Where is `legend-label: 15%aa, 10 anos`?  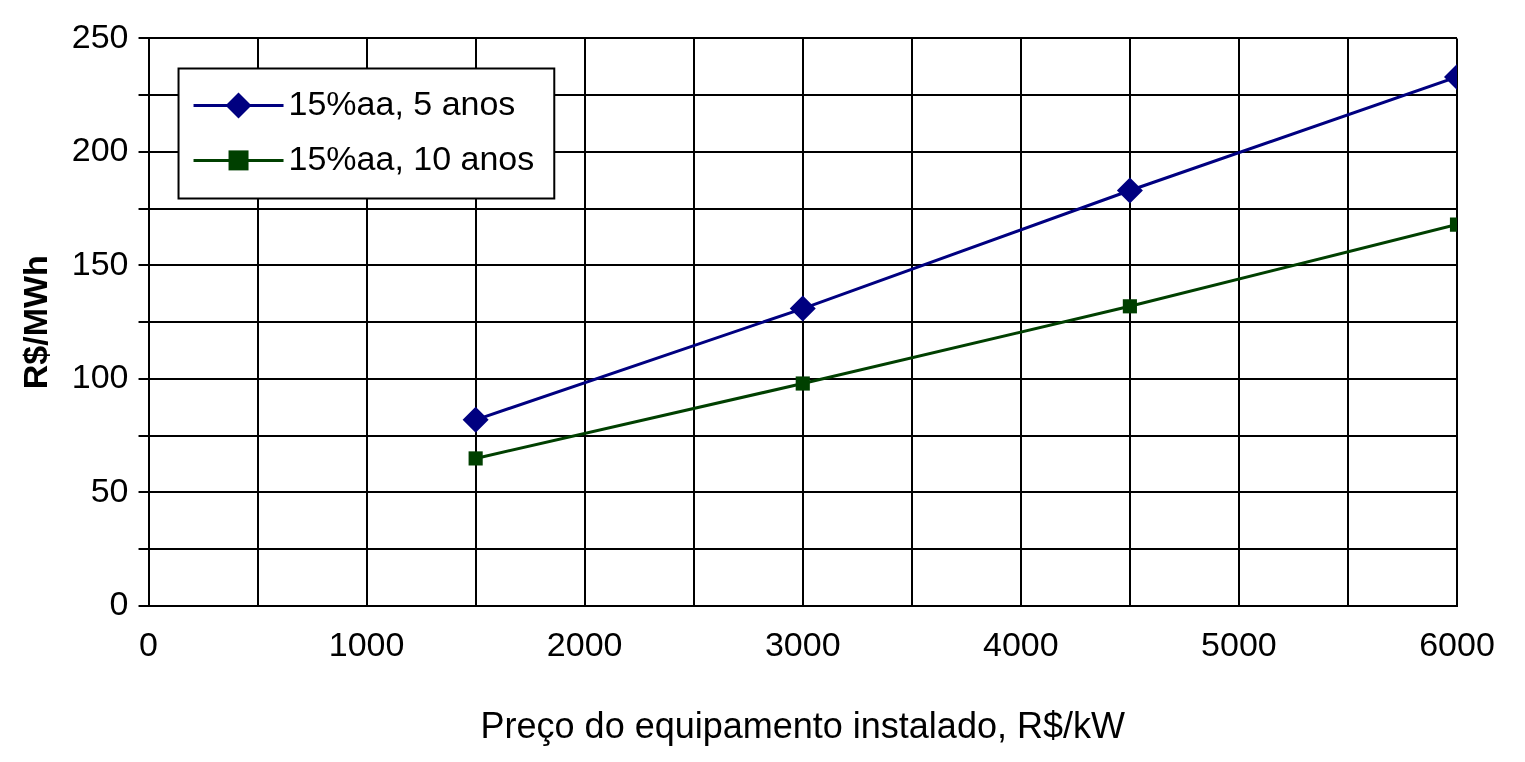
legend-label: 15%aa, 10 anos is located at coordinates (411, 157).